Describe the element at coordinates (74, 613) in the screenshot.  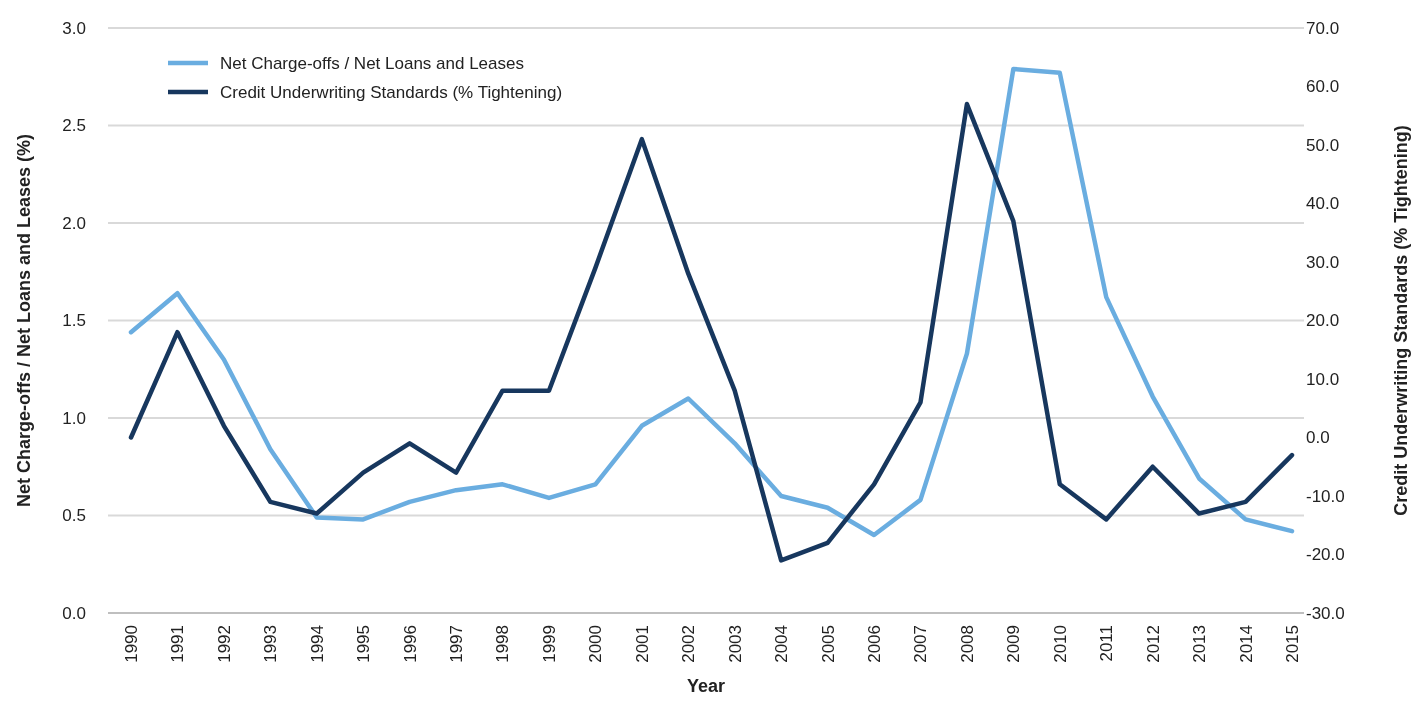
I see `y-tick-label: 0.0` at that location.